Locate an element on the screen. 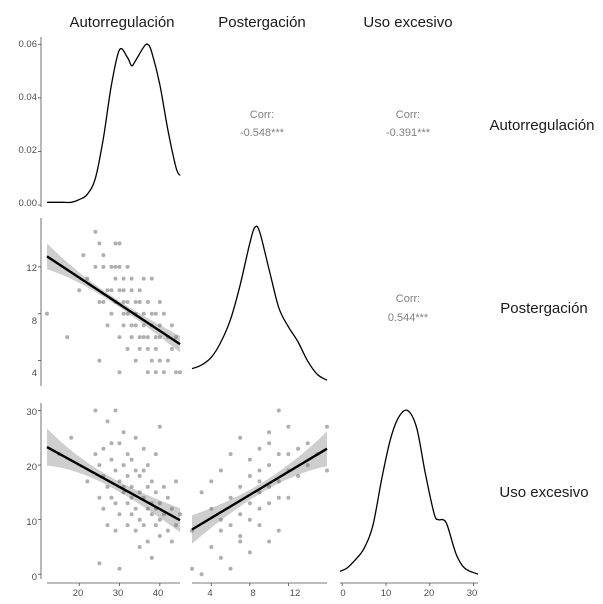 This screenshot has width=603, height=604. col-strip-autorregulacion: Autorregulación is located at coordinates (121, 22).